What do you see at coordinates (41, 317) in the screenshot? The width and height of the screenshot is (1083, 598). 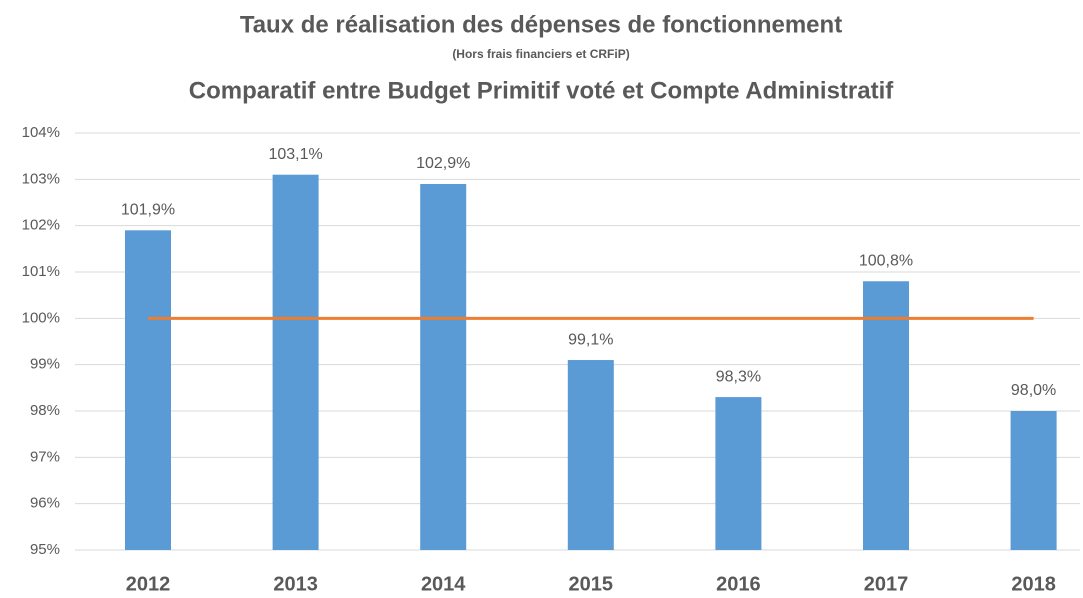 I see `y-tick-label: 100%` at bounding box center [41, 317].